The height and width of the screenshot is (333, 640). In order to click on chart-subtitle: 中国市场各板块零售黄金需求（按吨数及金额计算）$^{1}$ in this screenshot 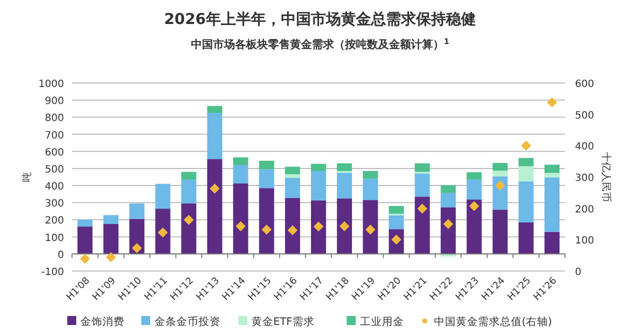, I will do `click(320, 43)`.